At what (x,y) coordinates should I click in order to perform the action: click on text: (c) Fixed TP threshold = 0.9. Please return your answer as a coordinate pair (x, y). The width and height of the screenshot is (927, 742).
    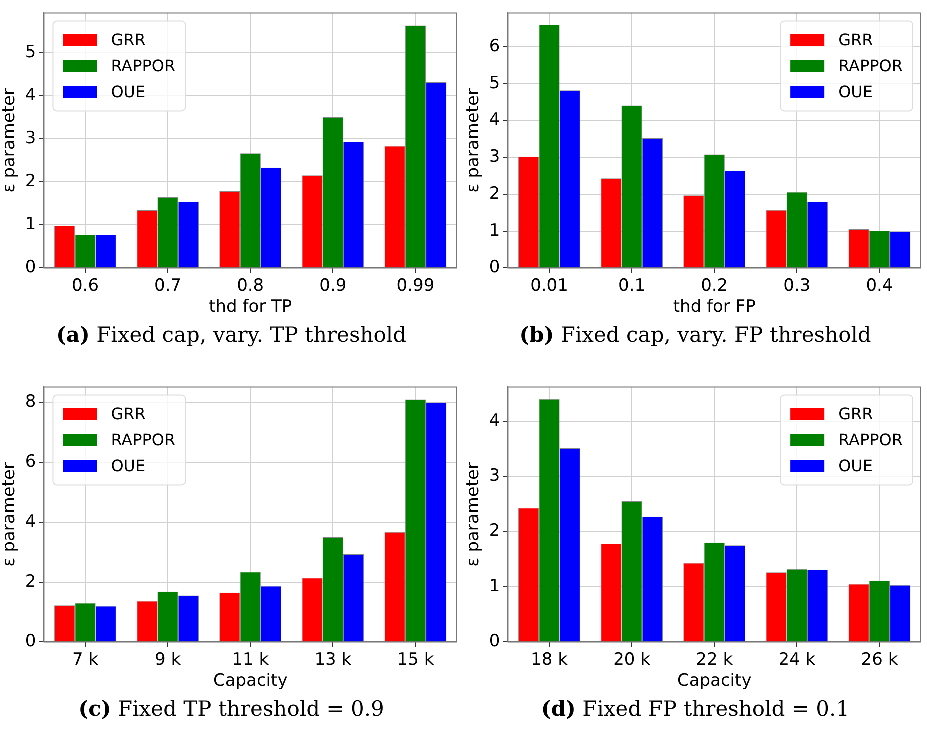
    Looking at the image, I should click on (232, 708).